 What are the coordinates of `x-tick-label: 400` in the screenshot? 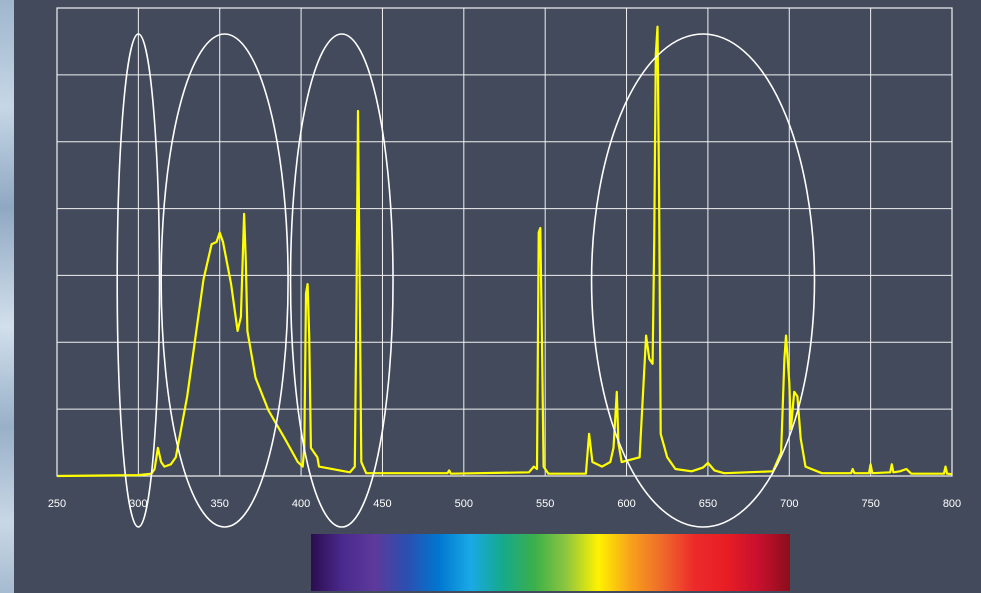 It's located at (301, 504).